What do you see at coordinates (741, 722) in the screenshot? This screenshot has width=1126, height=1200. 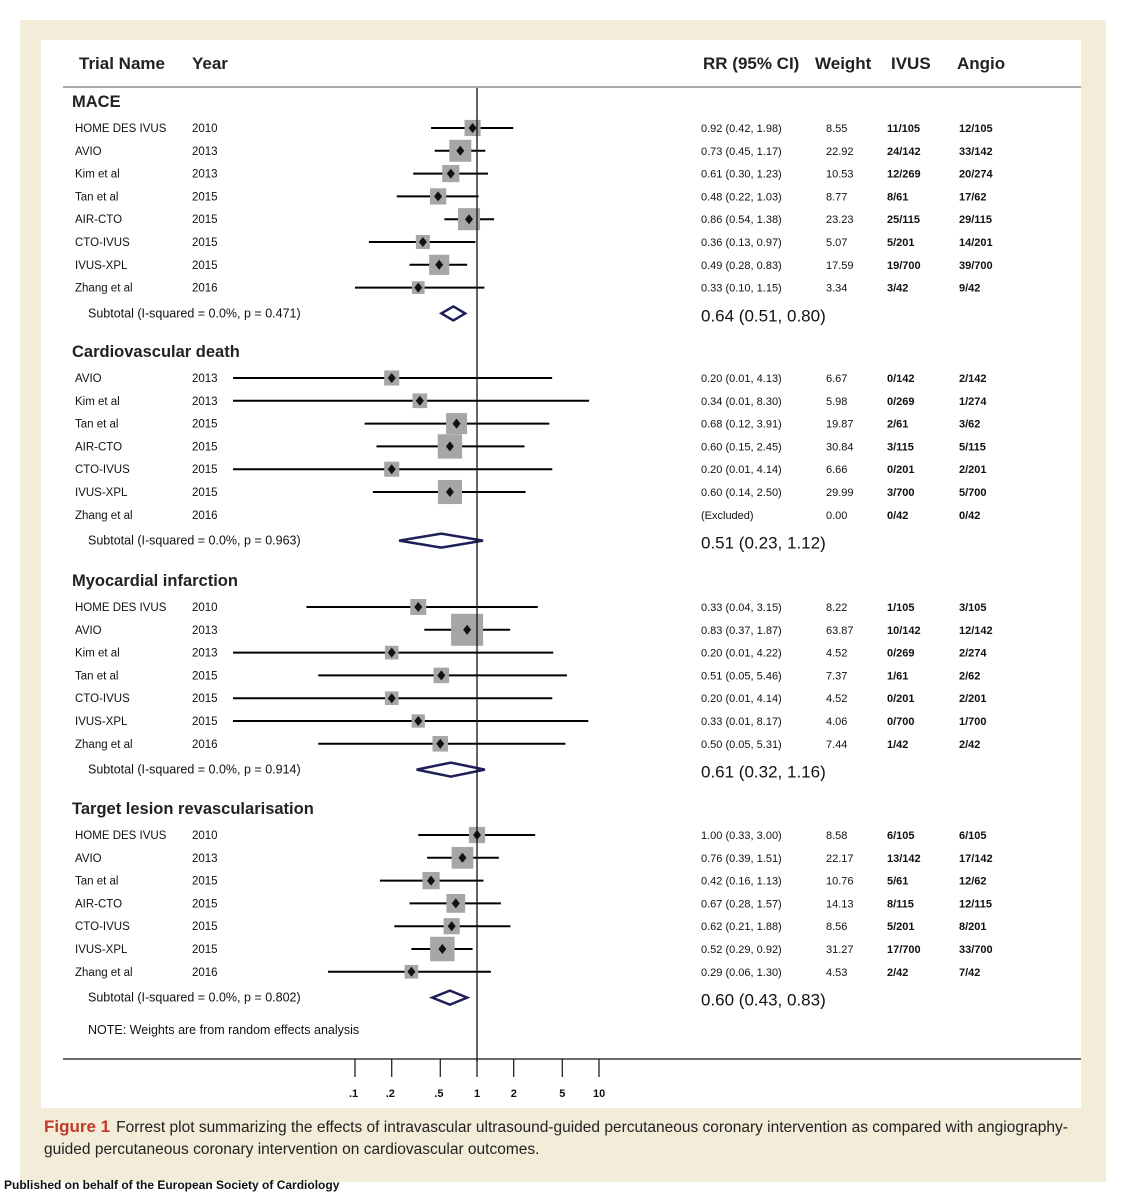 I see `rr-ci-value: 0.33 (0.01, 8.17)` at bounding box center [741, 722].